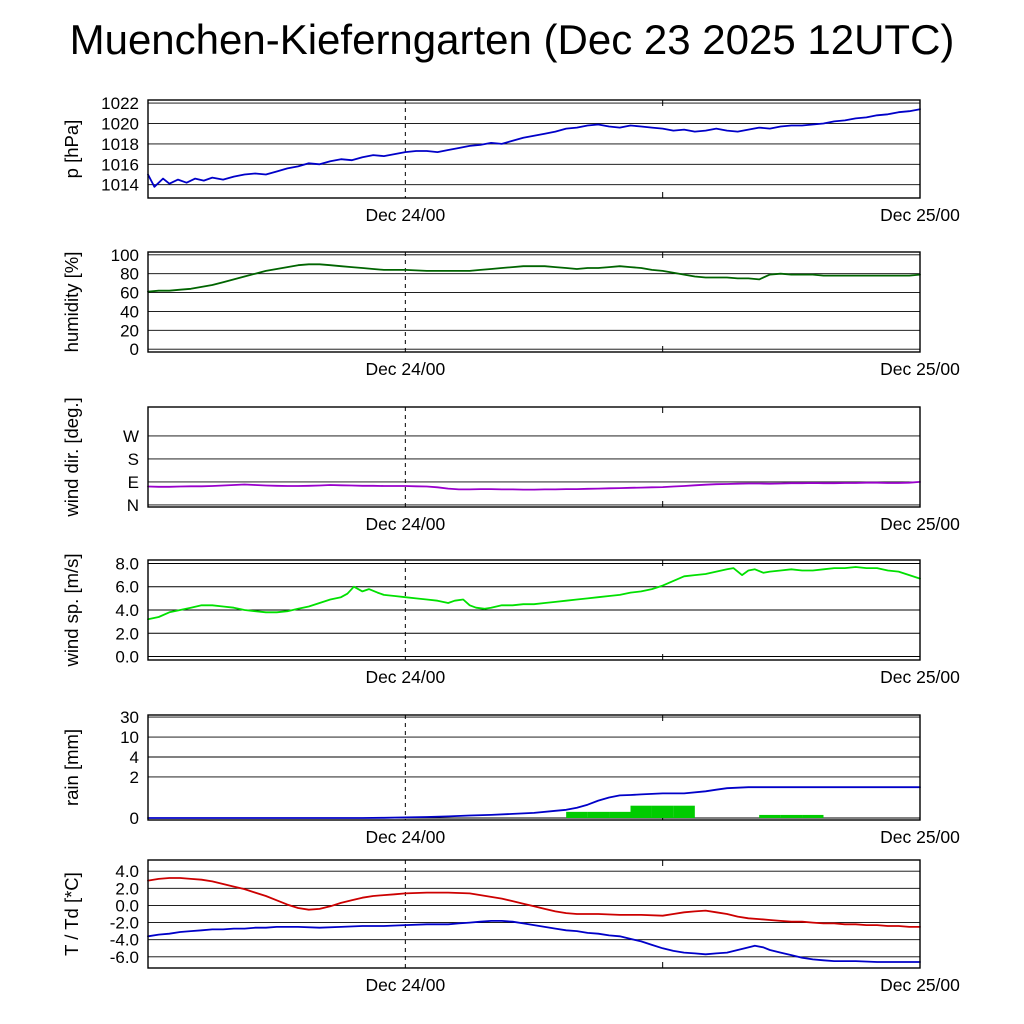 The height and width of the screenshot is (1024, 1024). Describe the element at coordinates (131, 436) in the screenshot. I see `y-tick-label: W` at that location.